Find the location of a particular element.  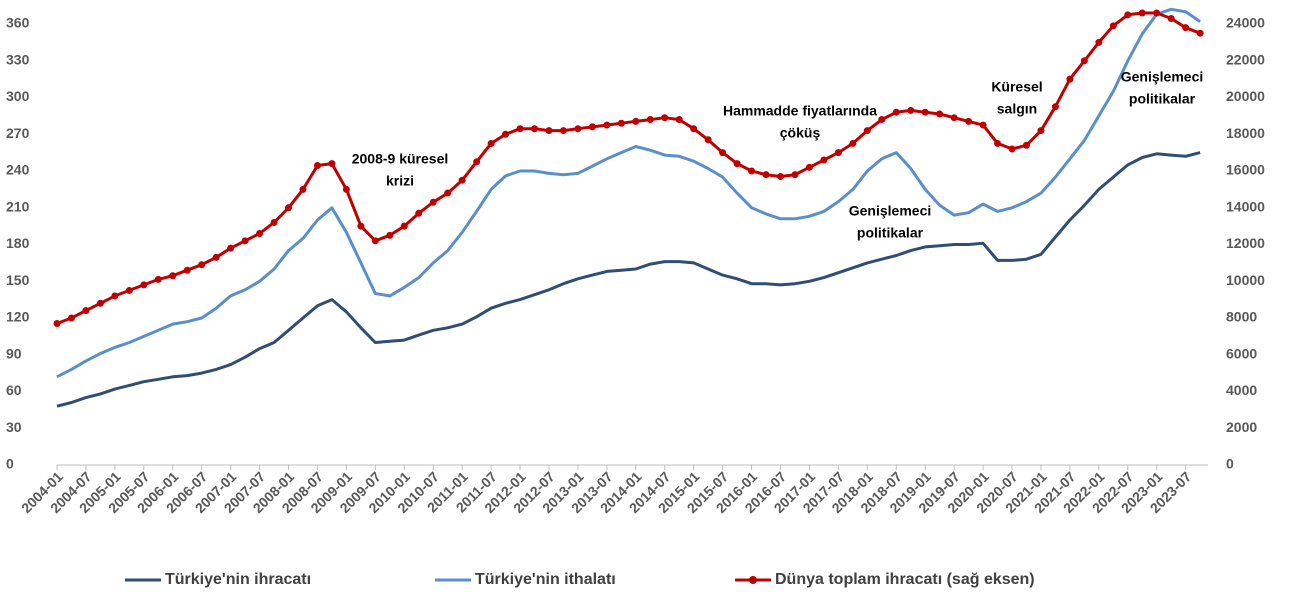

y2-tick-label: 20000 is located at coordinates (1245, 96).